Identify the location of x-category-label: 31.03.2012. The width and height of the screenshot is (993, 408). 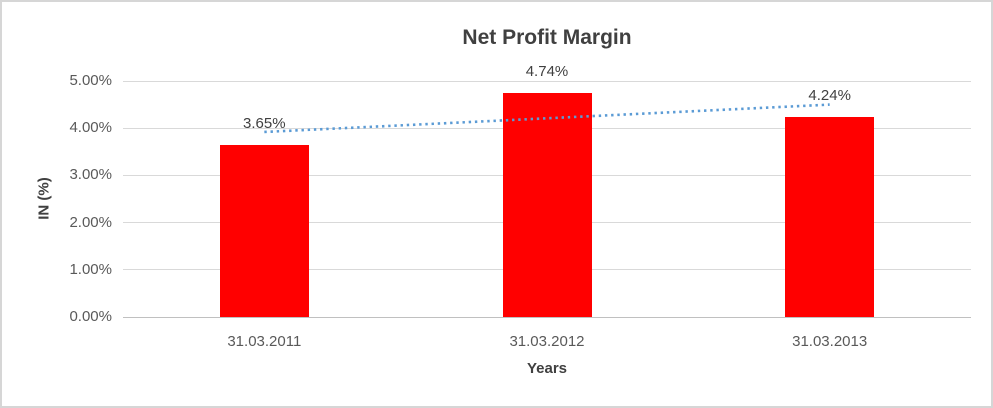
(547, 341).